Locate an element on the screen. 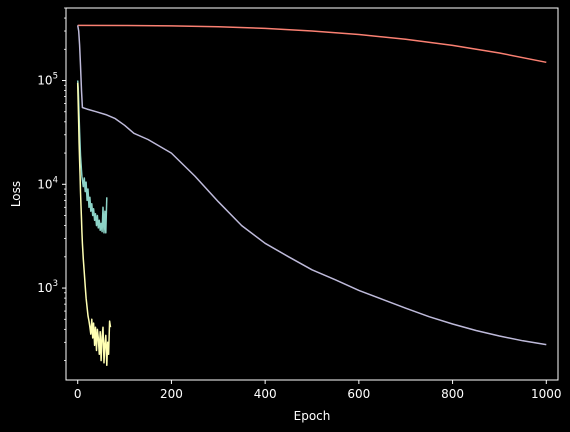  y-tick-label: 10⁴ is located at coordinates (47, 183).